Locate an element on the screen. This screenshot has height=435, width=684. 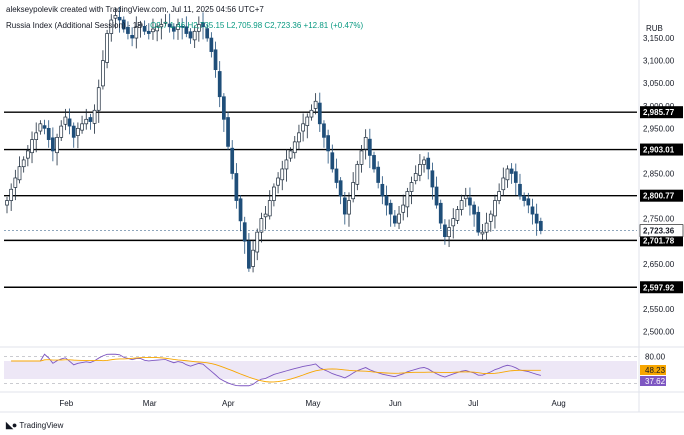
level-price-label: 2,800.77 is located at coordinates (659, 196).